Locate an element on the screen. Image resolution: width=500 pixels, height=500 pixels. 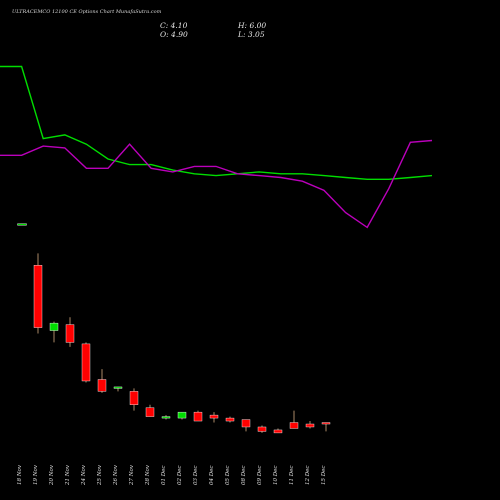
x-tick-label: 28 Nov is located at coordinates (148, 475).